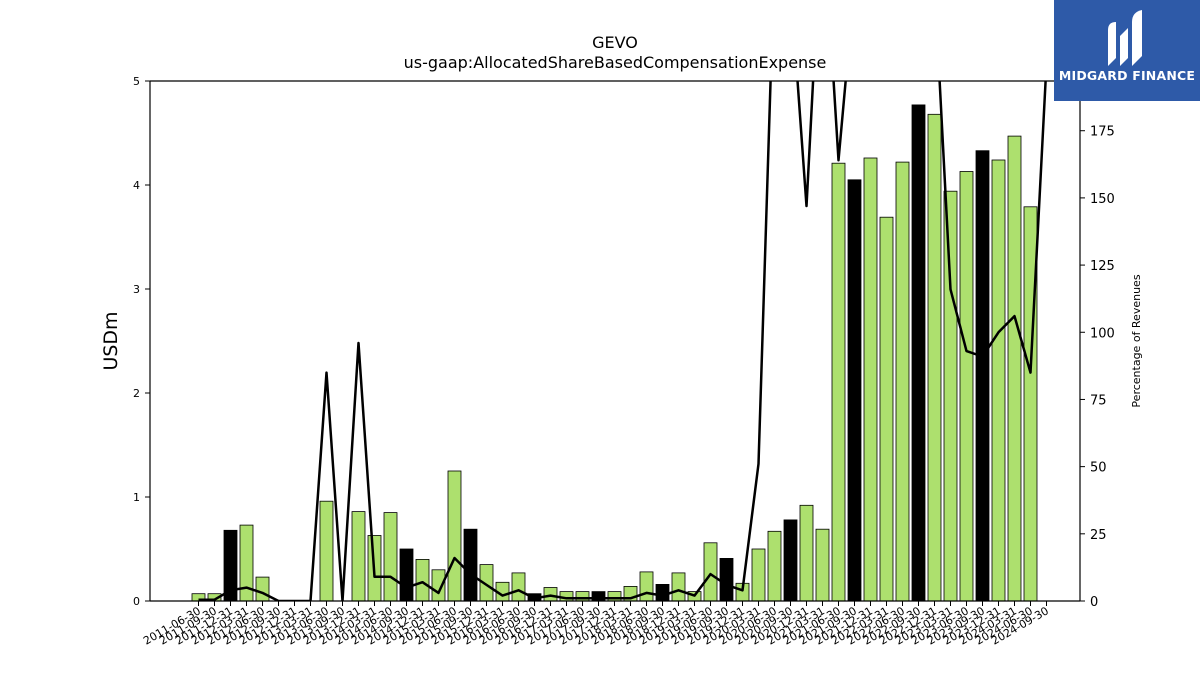 The height and width of the screenshot is (675, 1200). Describe the element at coordinates (615, 42) in the screenshot. I see `chart-title: GEVO` at that location.